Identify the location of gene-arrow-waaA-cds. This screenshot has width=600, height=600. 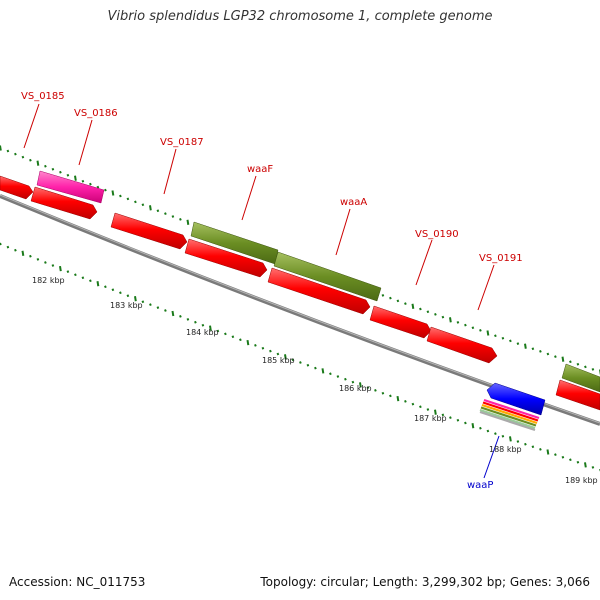
(319, 291).